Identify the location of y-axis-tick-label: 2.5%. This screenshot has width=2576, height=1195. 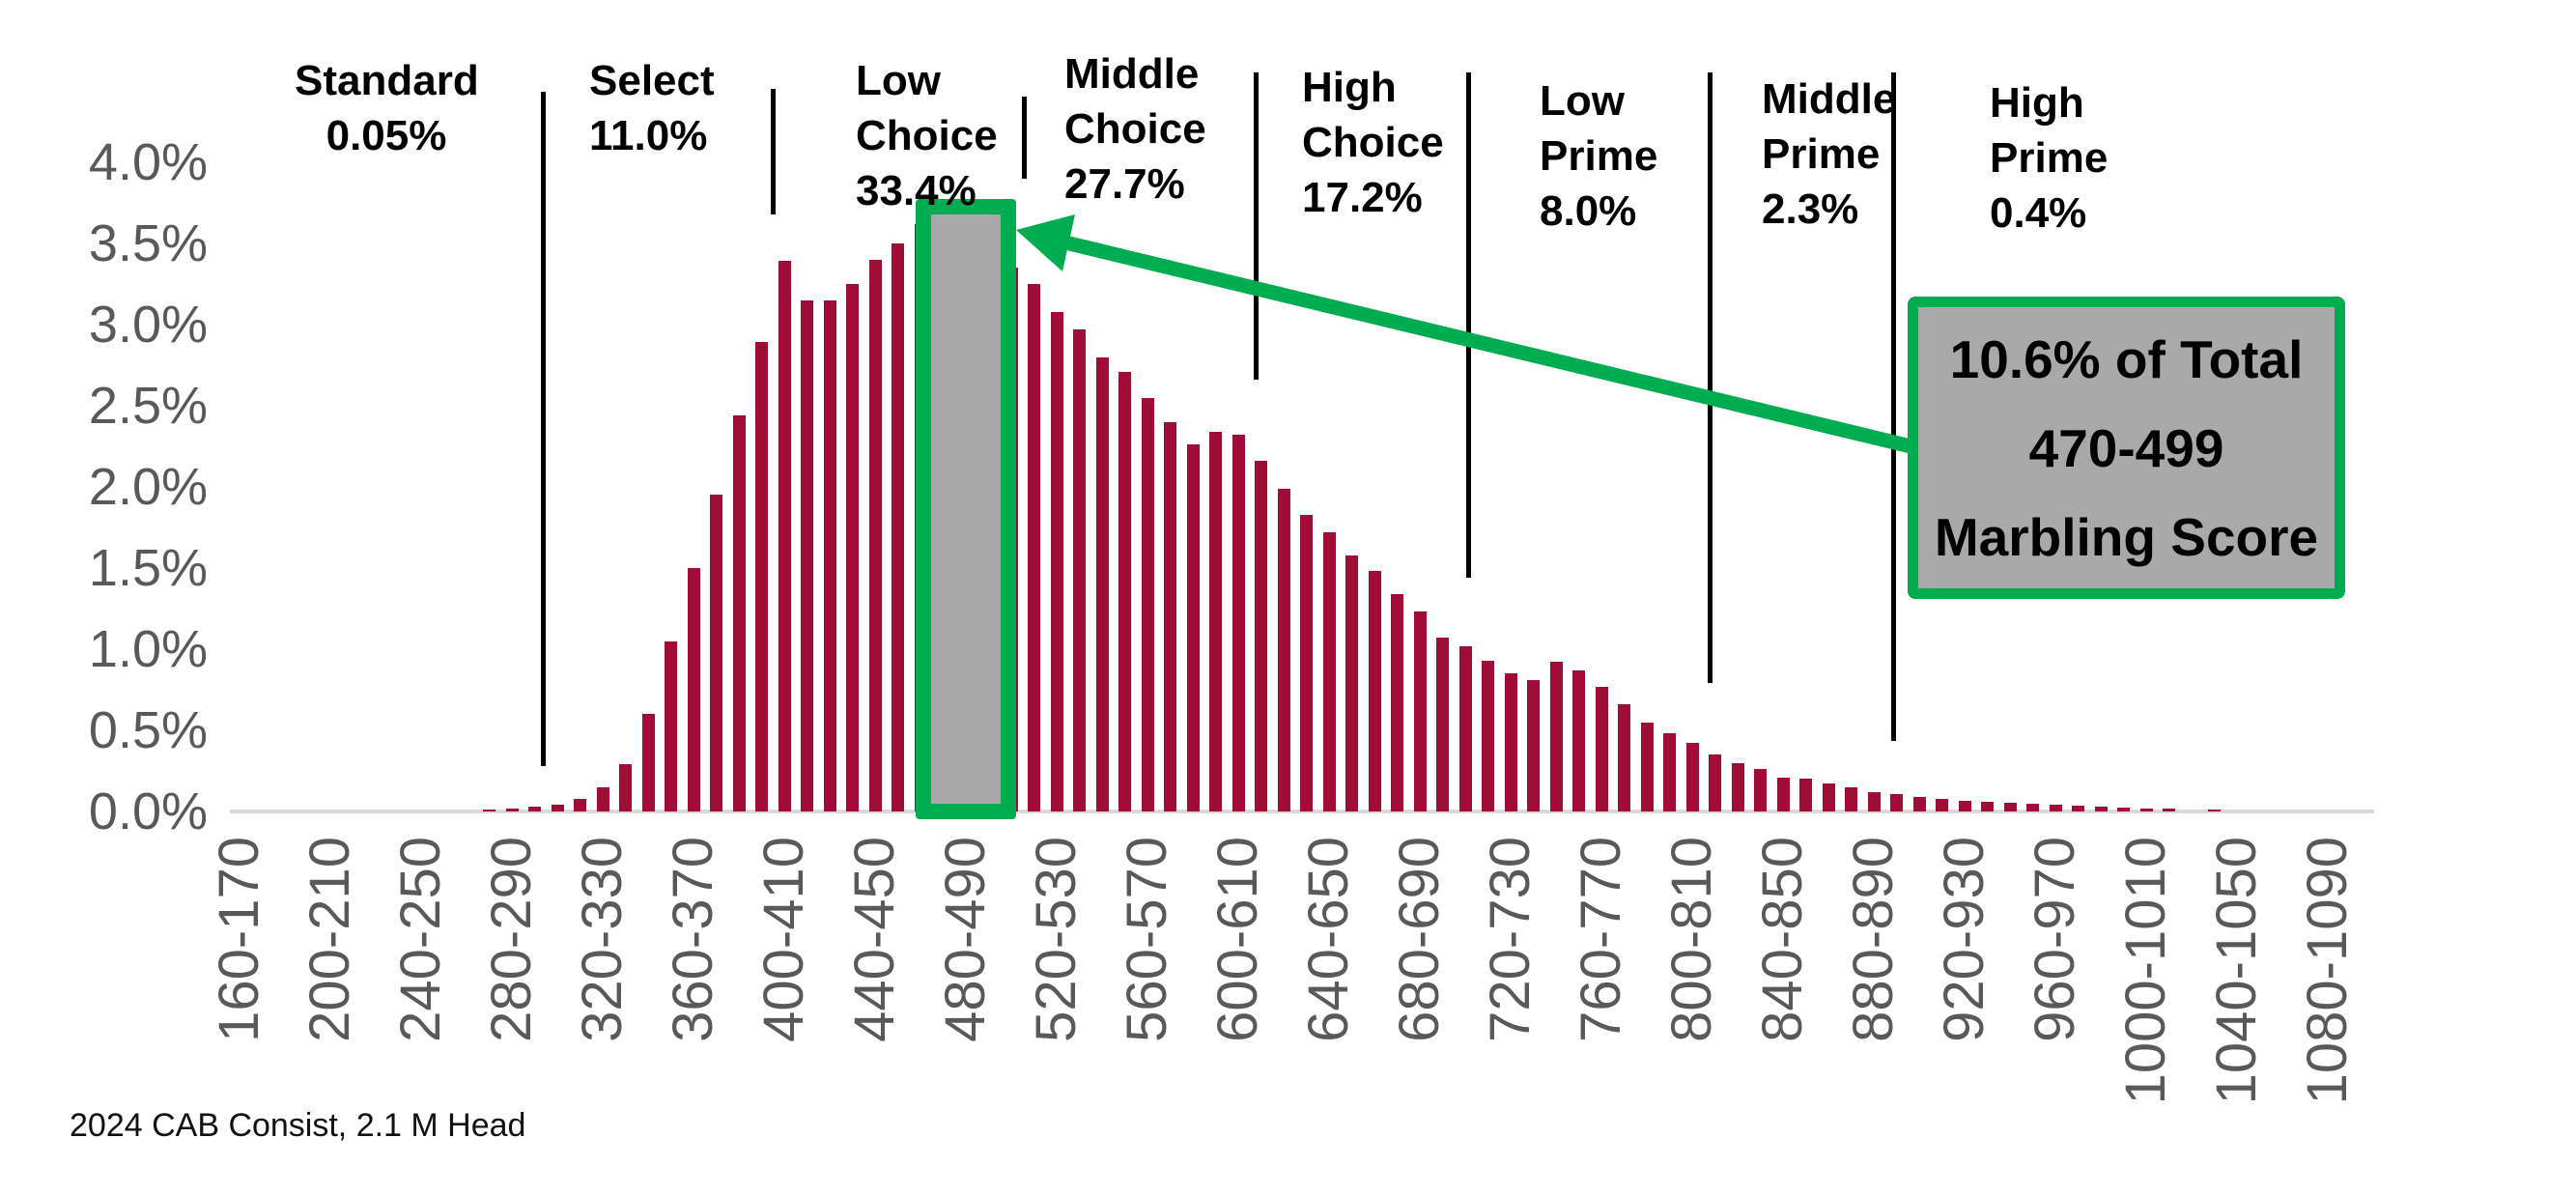
(148, 406).